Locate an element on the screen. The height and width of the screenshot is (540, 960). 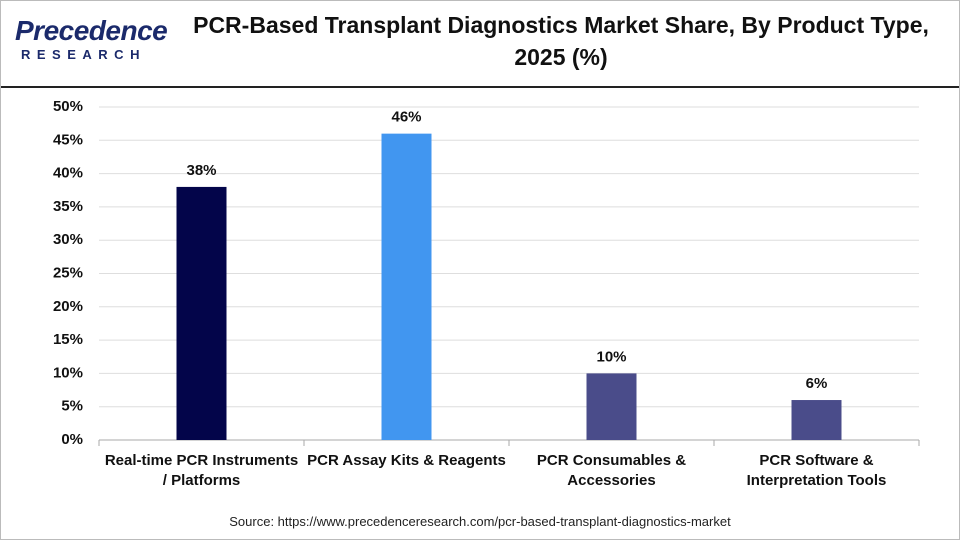
y-tick-label: 25% is located at coordinates (68, 272).